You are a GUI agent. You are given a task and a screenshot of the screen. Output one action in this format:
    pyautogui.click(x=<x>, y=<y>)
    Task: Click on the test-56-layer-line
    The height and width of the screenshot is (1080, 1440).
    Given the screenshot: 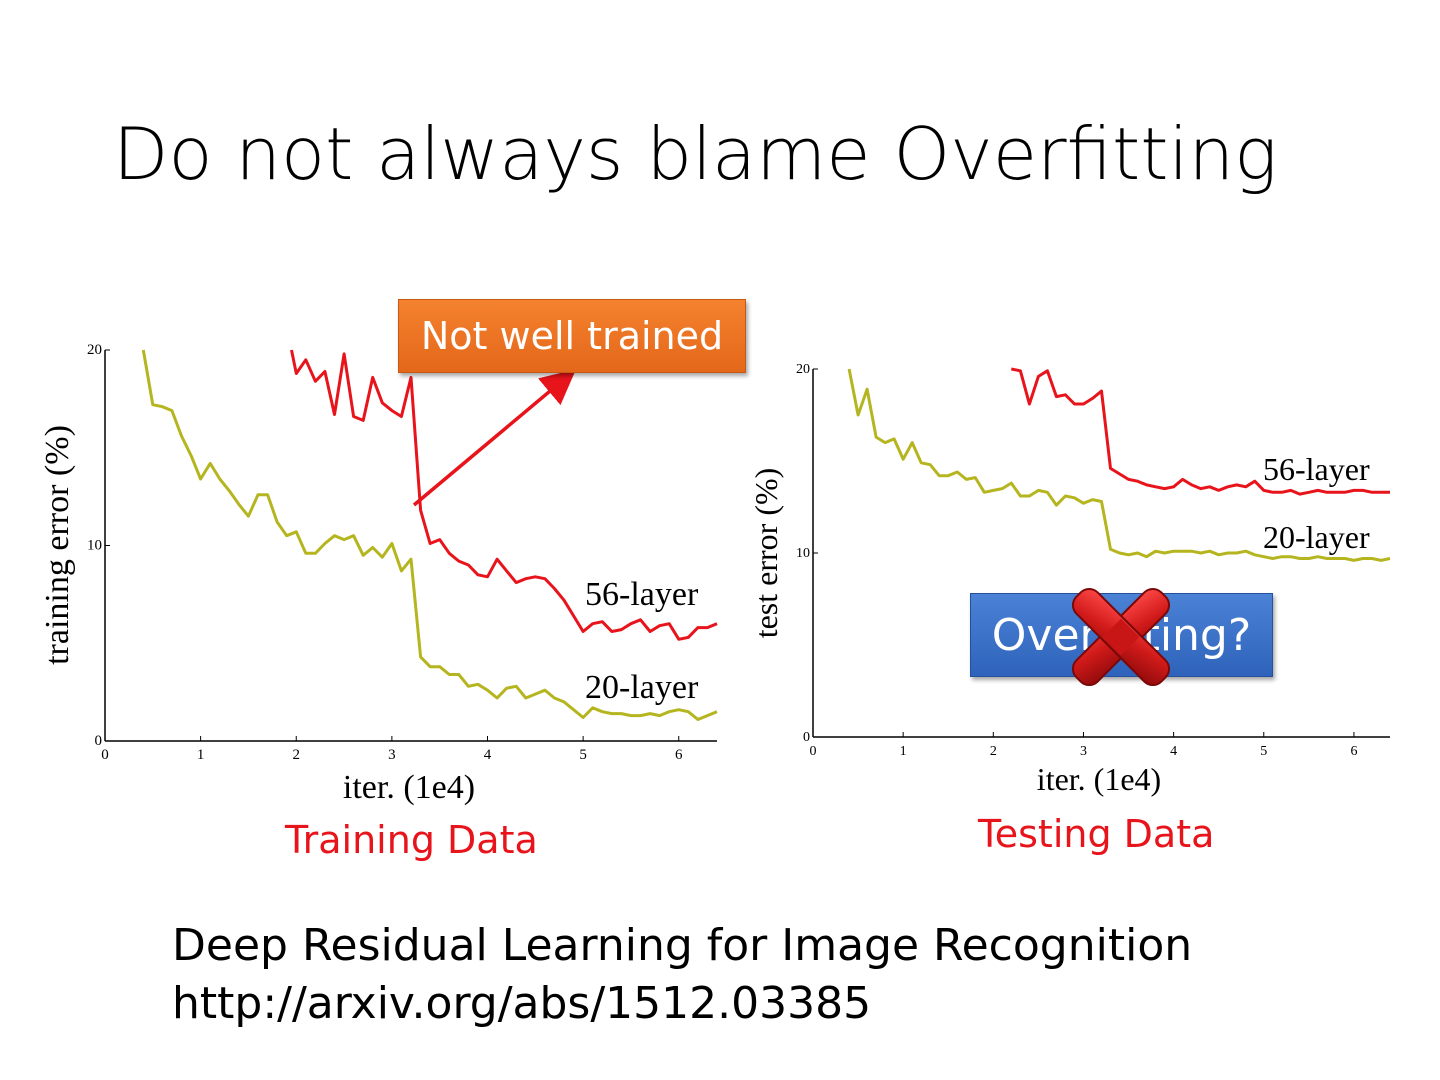 What is the action you would take?
    pyautogui.click(x=1200, y=431)
    